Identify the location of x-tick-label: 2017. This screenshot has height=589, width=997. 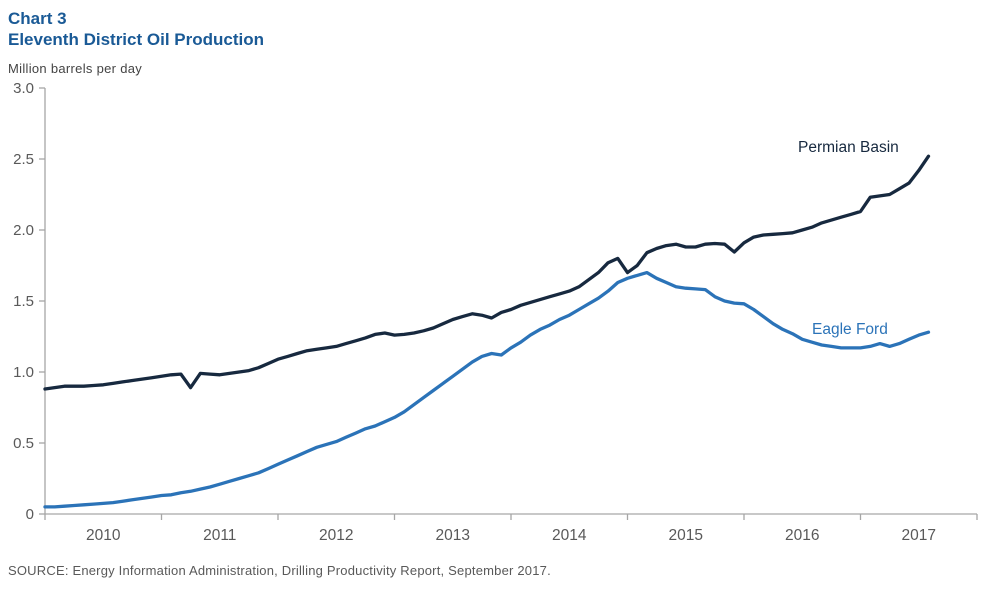
(919, 535).